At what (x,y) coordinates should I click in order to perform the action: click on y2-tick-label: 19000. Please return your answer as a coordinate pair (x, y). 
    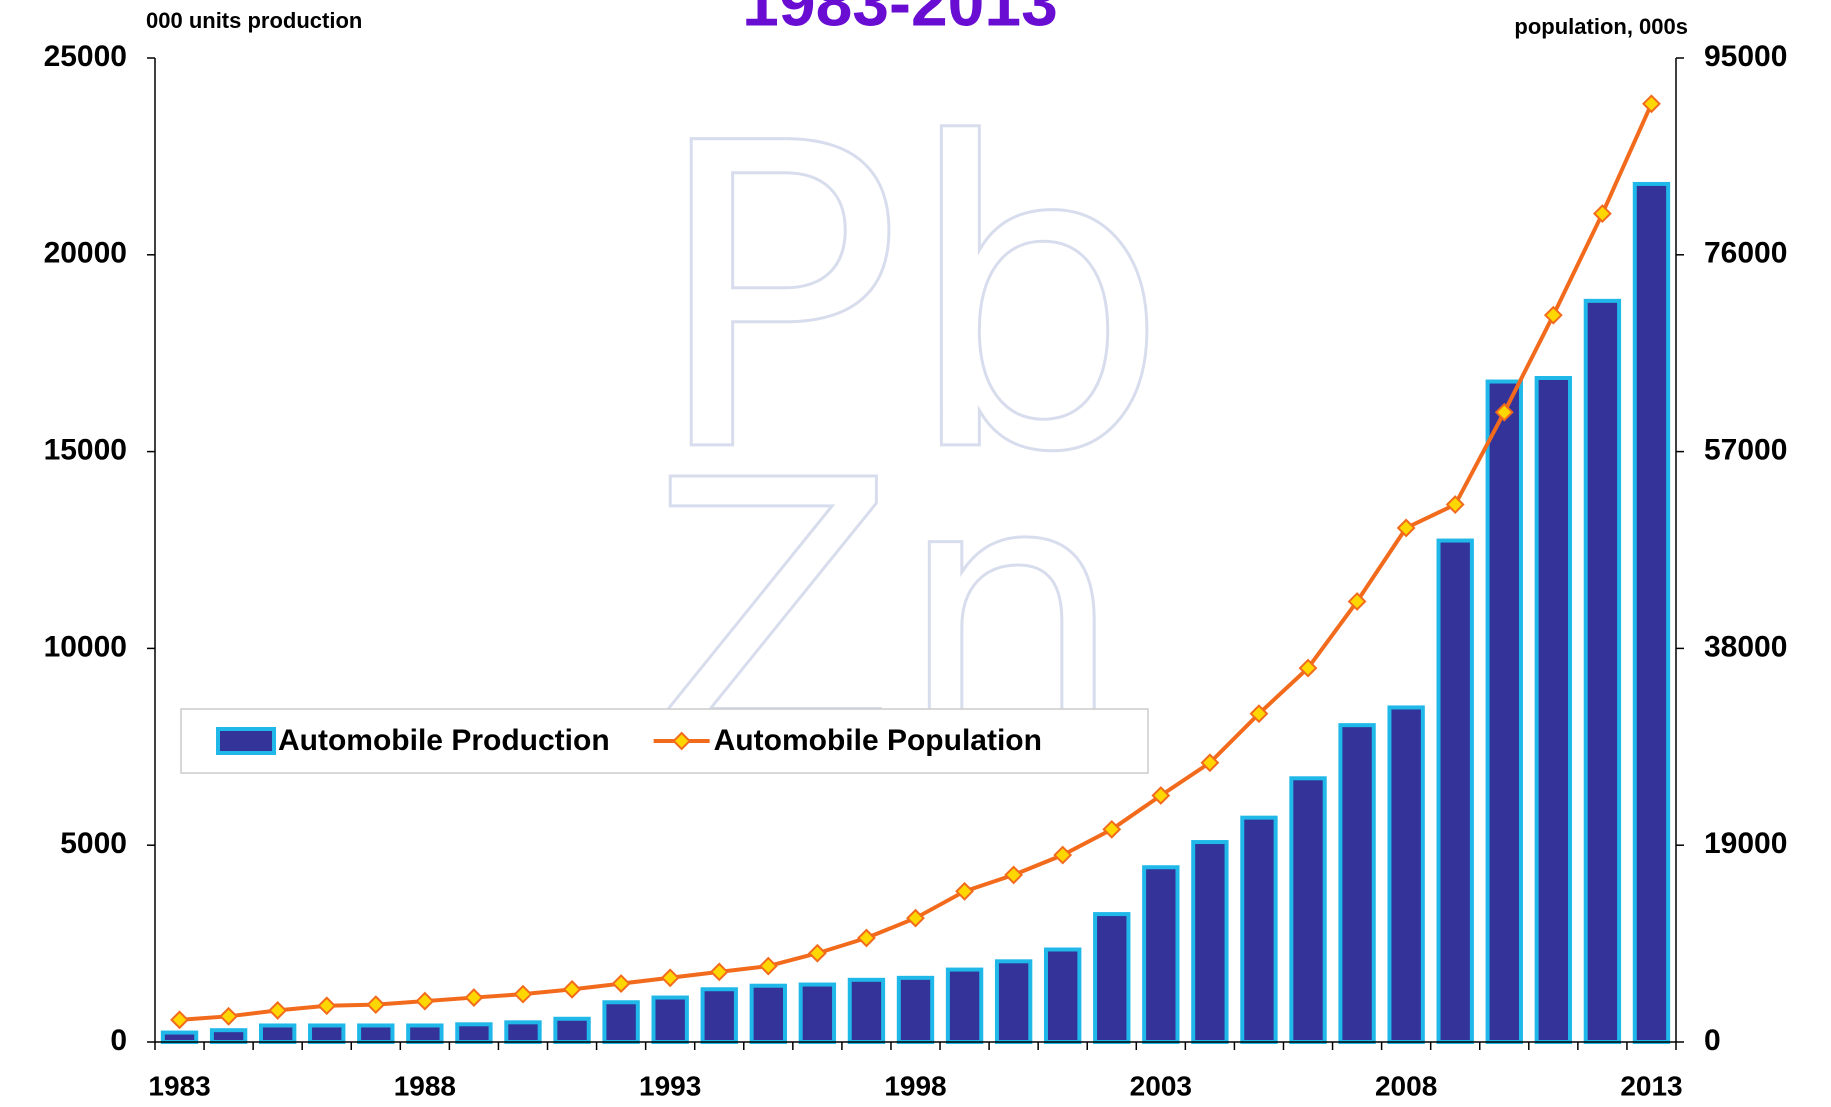
    Looking at the image, I should click on (1745, 843).